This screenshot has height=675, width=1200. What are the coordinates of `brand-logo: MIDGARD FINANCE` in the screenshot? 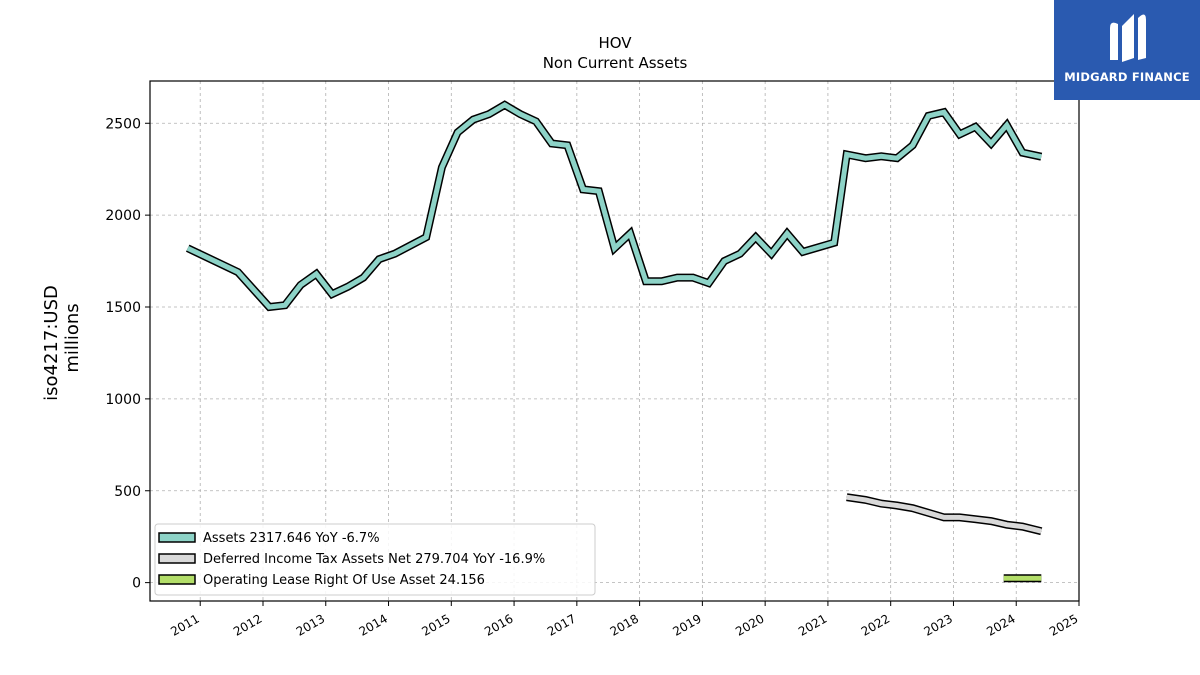 It's located at (1127, 50).